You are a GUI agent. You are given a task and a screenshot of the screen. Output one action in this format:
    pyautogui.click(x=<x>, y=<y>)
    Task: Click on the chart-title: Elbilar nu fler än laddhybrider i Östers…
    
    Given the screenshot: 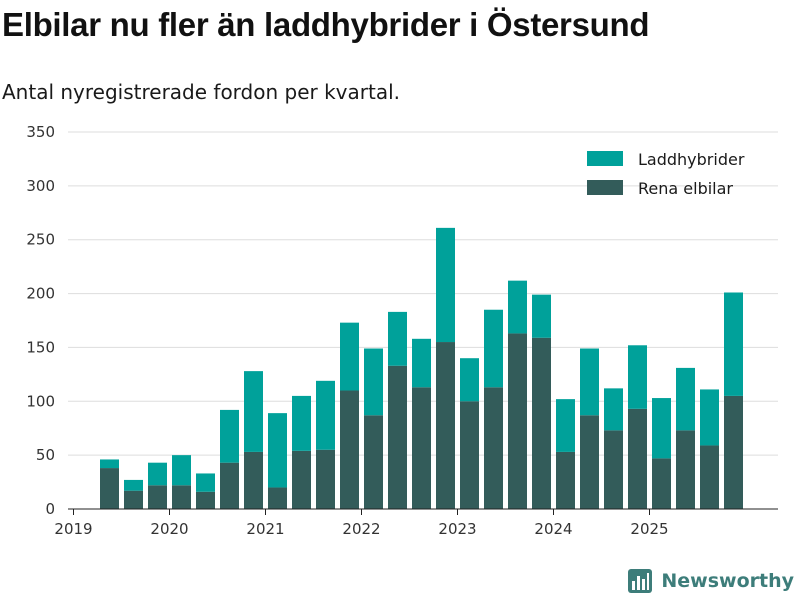 What is the action you would take?
    pyautogui.click(x=326, y=24)
    